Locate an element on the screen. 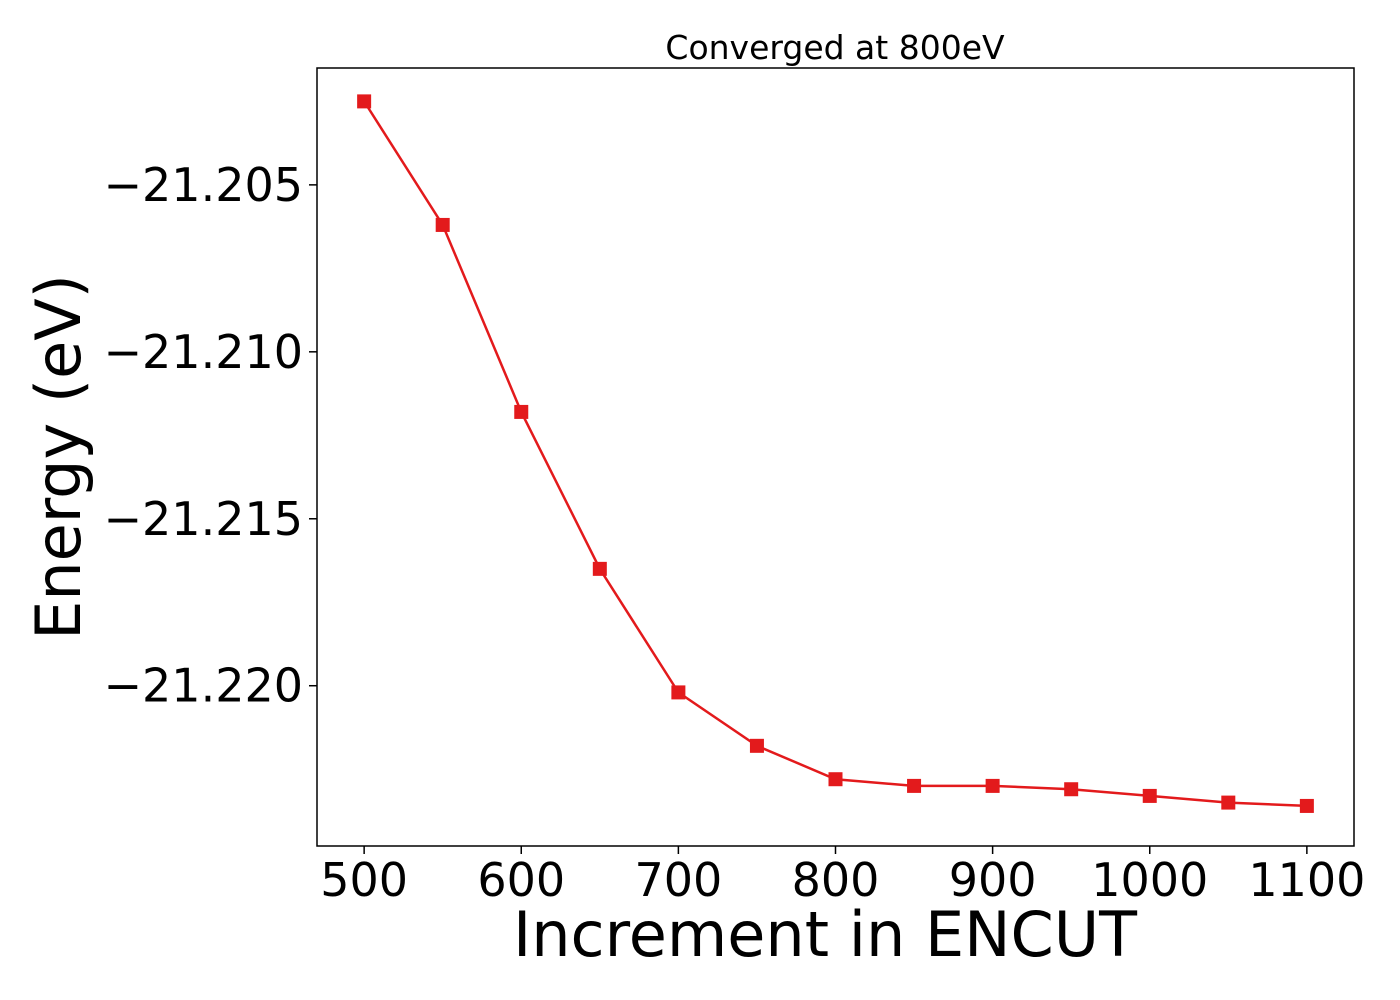 The width and height of the screenshot is (1400, 1000). y-tick-label: −21.205 is located at coordinates (204, 185).